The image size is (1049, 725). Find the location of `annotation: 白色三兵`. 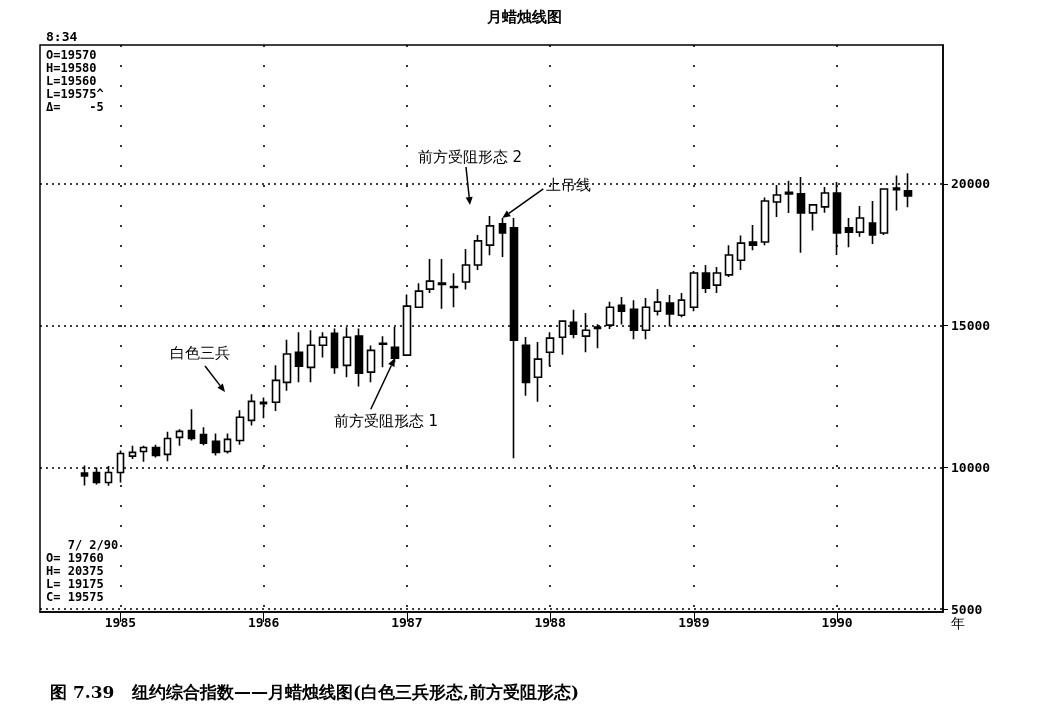

annotation: 白色三兵 is located at coordinates (200, 353).